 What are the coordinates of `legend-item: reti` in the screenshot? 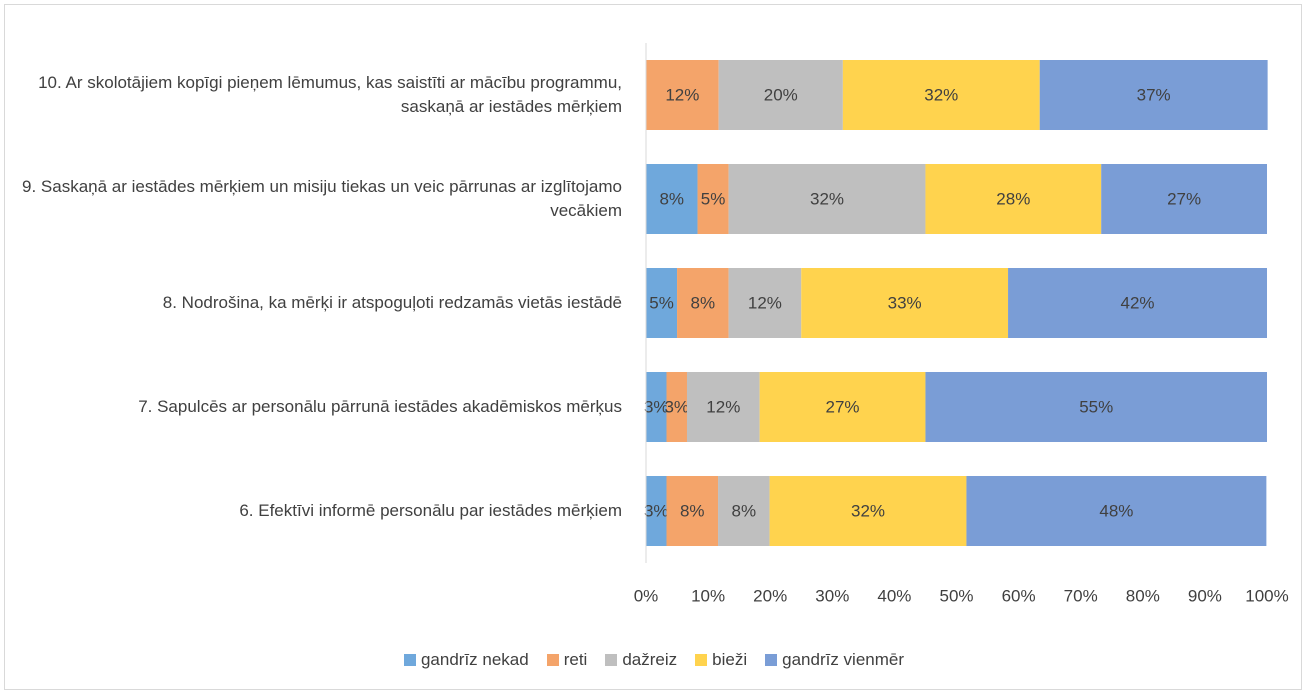 It's located at (567, 660).